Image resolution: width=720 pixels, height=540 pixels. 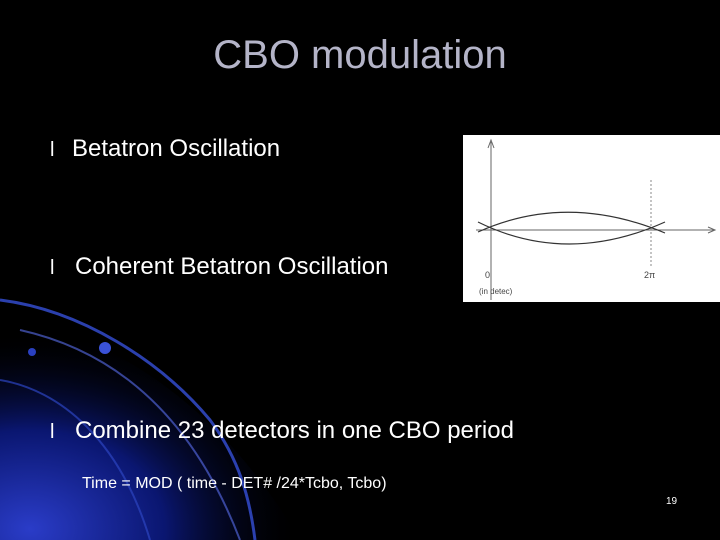 What do you see at coordinates (672, 501) in the screenshot?
I see `page-number: 19` at bounding box center [672, 501].